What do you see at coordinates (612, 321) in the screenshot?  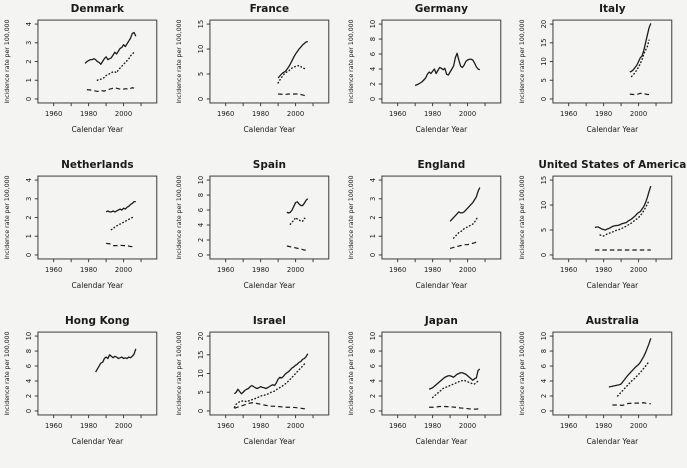 I see `panel-title: Australia` at bounding box center [612, 321].